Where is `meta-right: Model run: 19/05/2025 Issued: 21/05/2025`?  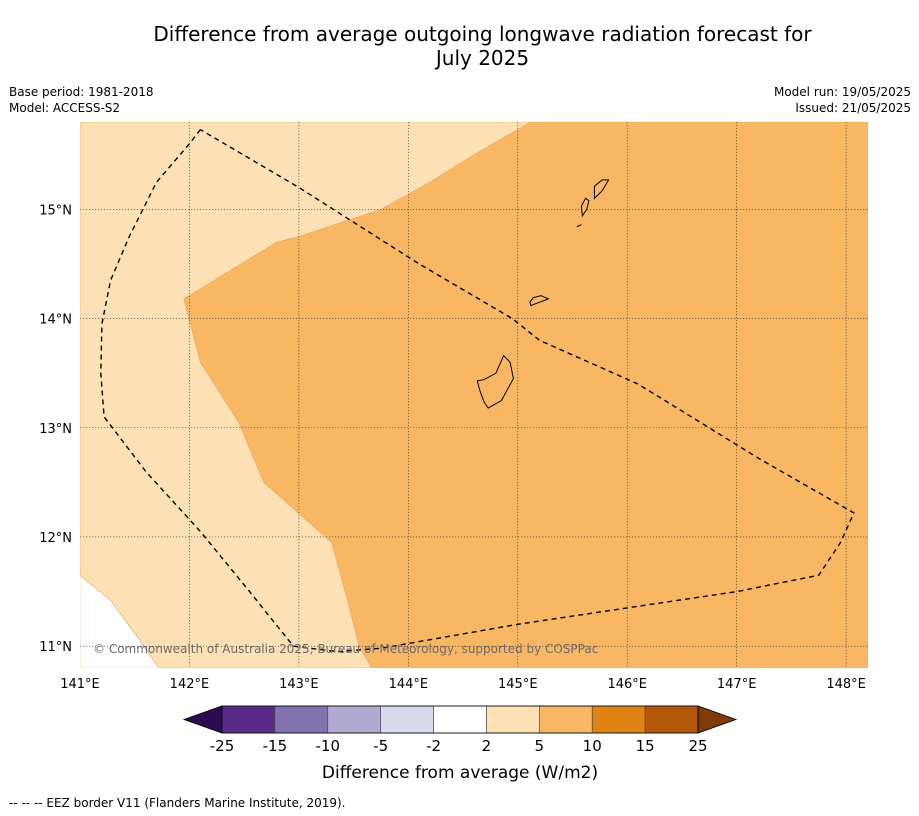 meta-right: Model run: 19/05/2025 Issued: 21/05/2025 is located at coordinates (842, 100).